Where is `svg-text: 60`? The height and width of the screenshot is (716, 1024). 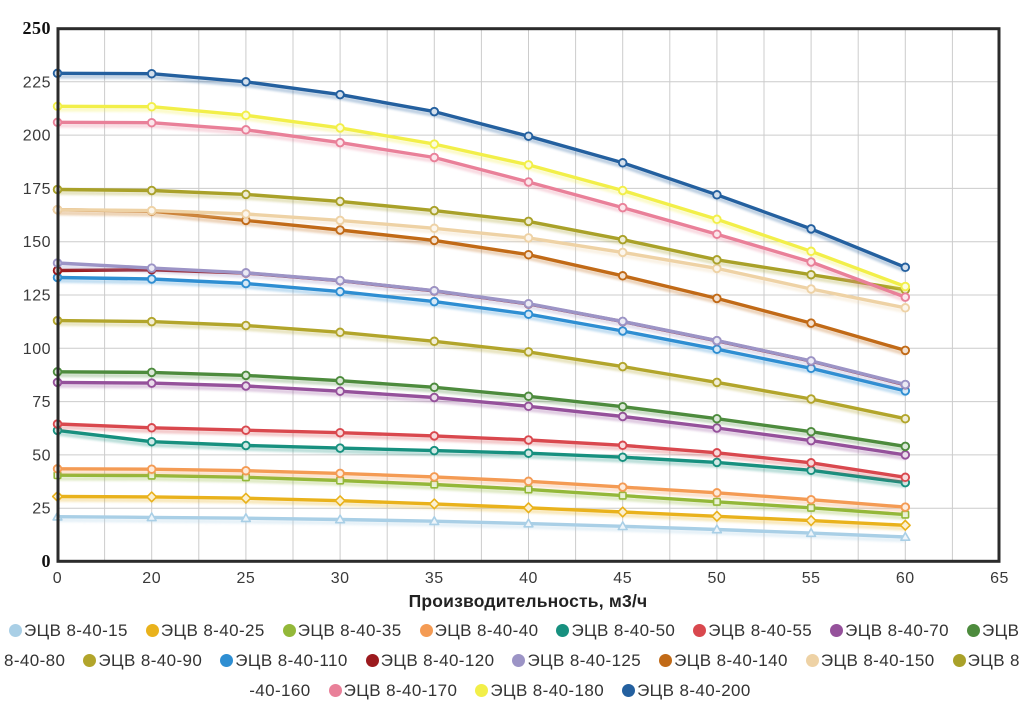
svg-text: 60 is located at coordinates (905, 578).